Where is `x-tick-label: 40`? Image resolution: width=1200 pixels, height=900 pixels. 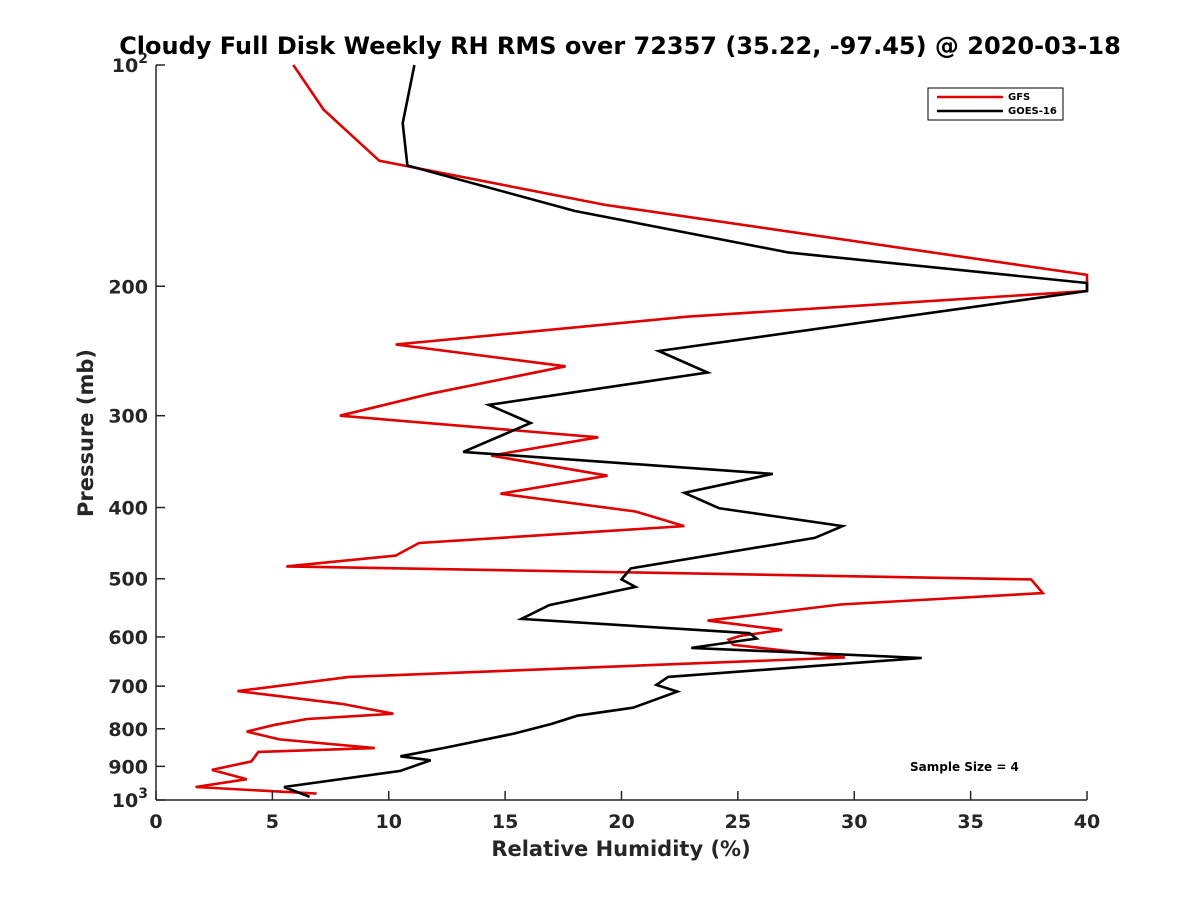 x-tick-label: 40 is located at coordinates (1087, 822).